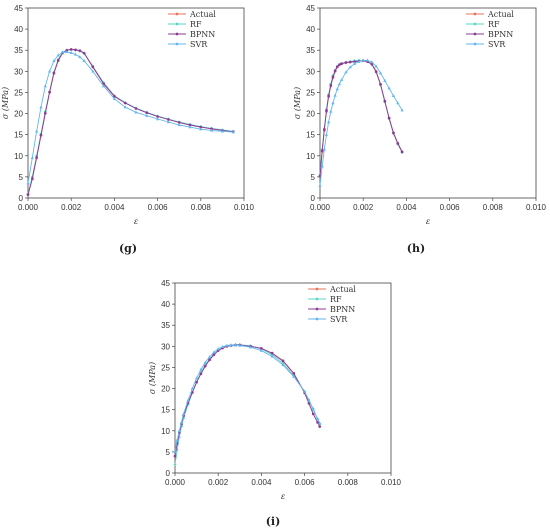  What do you see at coordinates (18, 50) in the screenshot?
I see `y-tick-label: 35` at bounding box center [18, 50].